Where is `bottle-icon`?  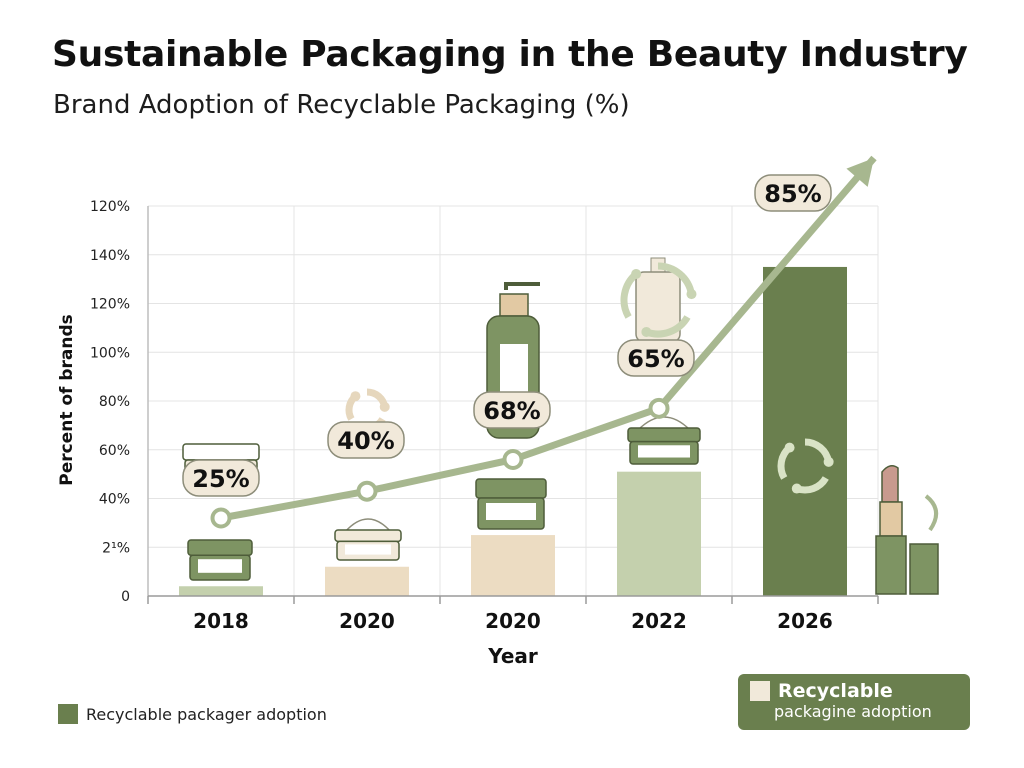
bottle-icon is located at coordinates (658, 300).